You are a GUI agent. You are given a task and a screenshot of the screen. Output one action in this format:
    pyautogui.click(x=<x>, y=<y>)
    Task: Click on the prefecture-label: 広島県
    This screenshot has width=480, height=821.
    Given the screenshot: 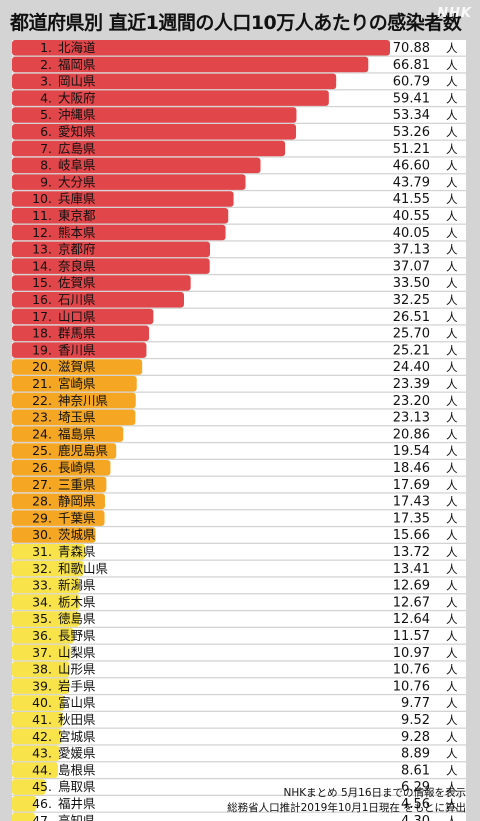 What is the action you would take?
    pyautogui.click(x=77, y=148)
    